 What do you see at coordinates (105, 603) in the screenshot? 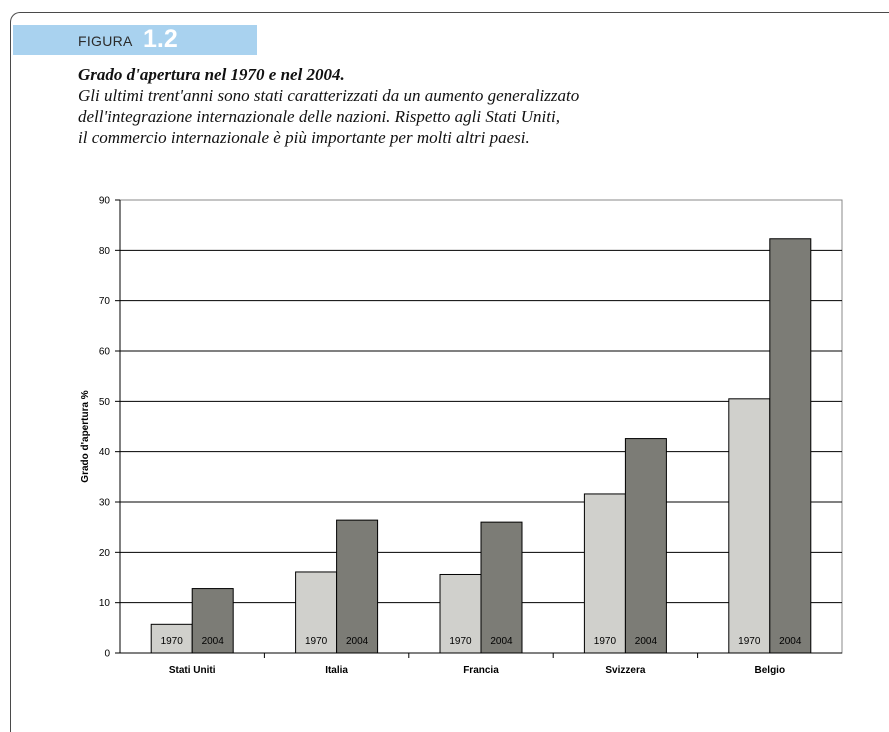
I see `y-tick-label: 10` at bounding box center [105, 603].